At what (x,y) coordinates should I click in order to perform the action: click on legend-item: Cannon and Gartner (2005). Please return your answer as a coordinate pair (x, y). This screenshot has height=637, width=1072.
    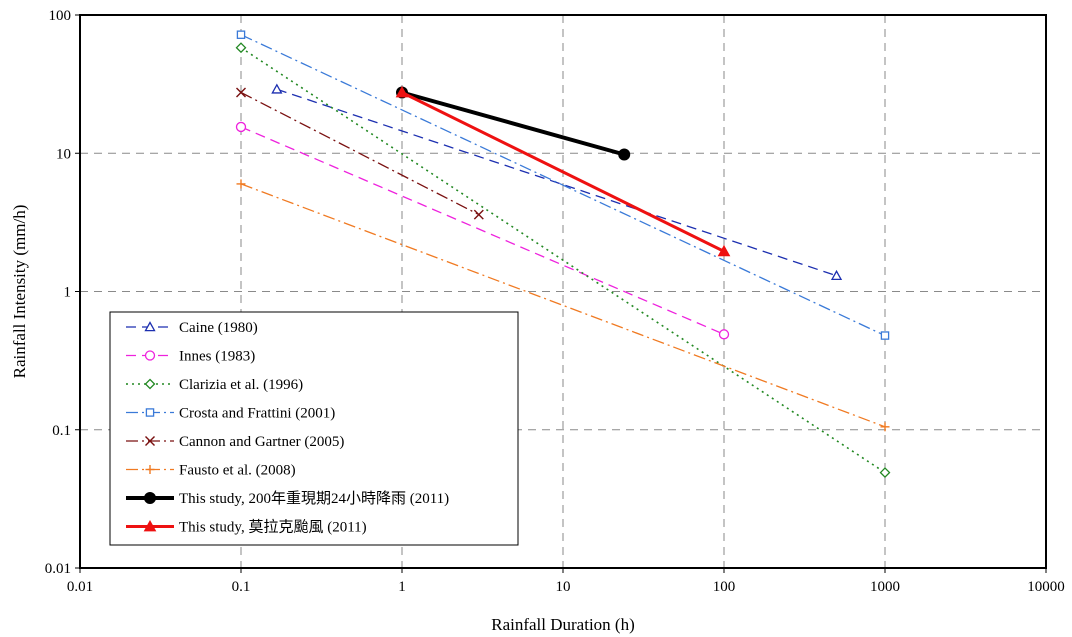
    Looking at the image, I should click on (235, 442).